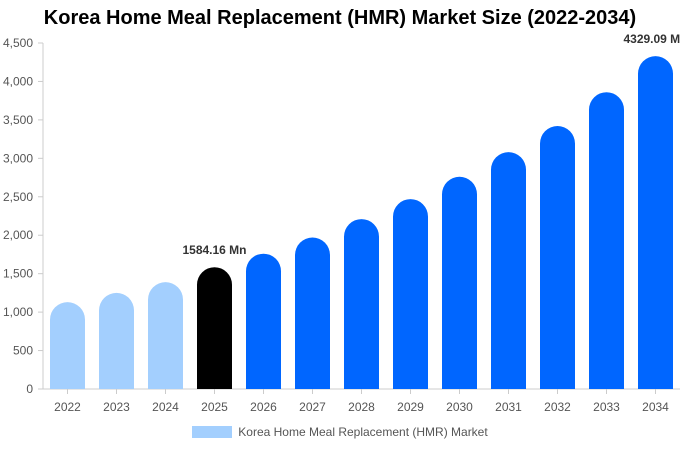  What do you see at coordinates (312, 407) in the screenshot?
I see `x-tick-label: 2027` at bounding box center [312, 407].